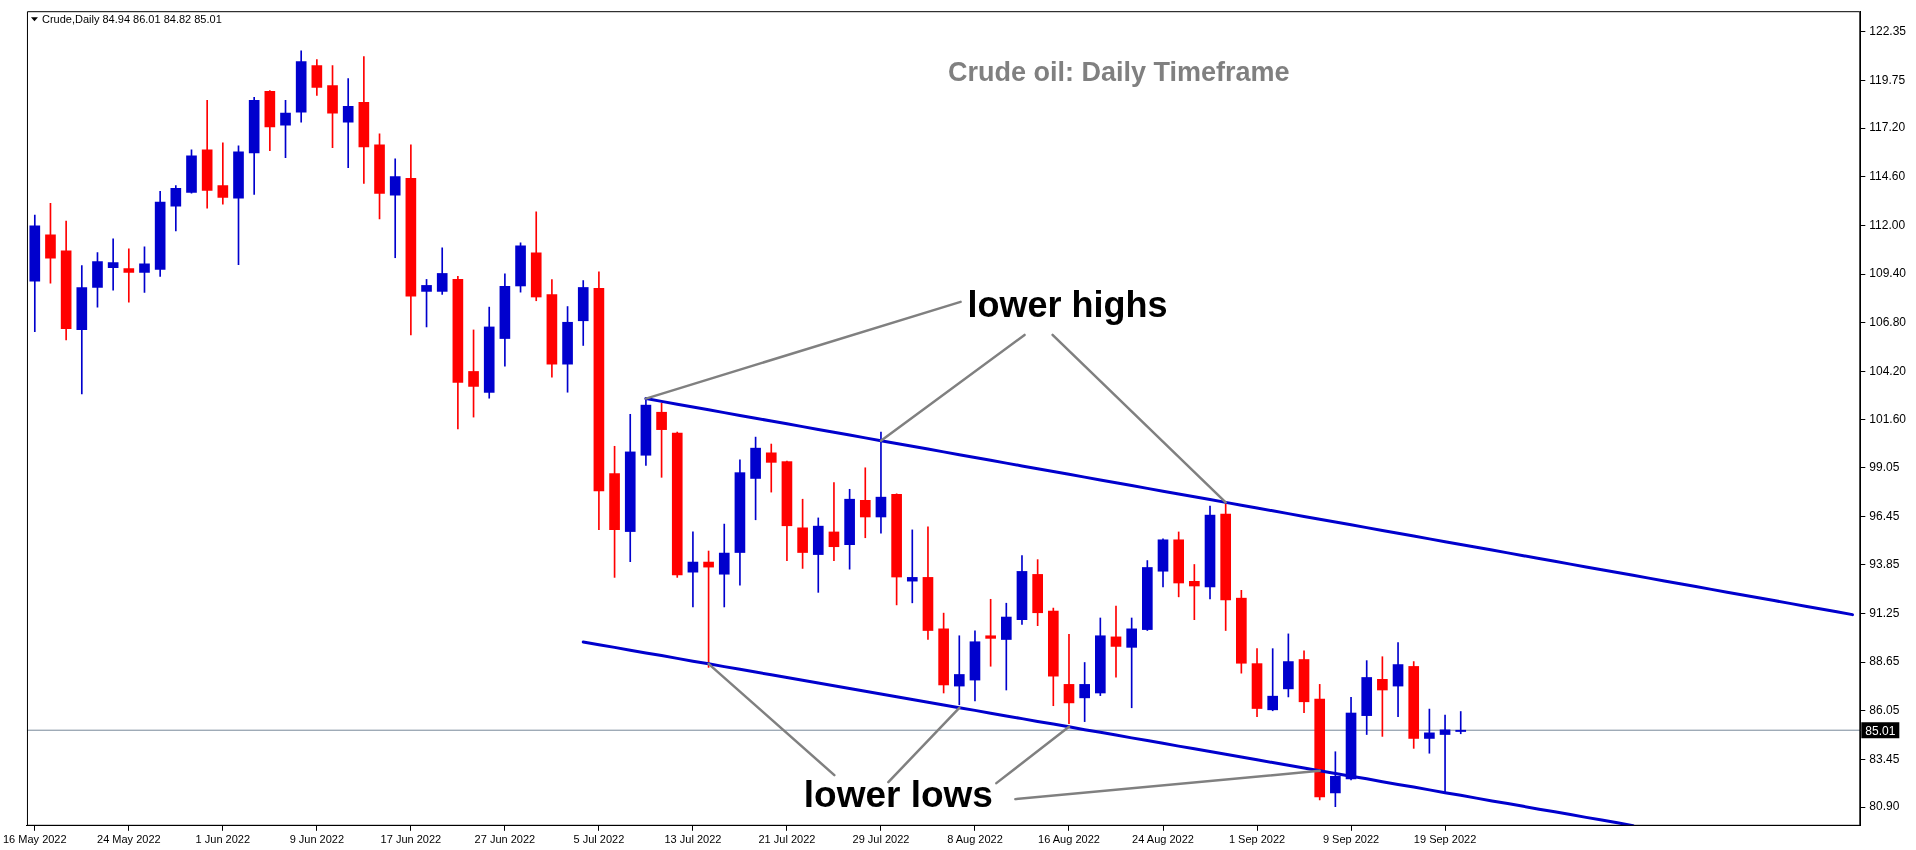 The width and height of the screenshot is (1916, 850). Describe the element at coordinates (131, 19) in the screenshot. I see `annotation: Crude,Daily 84.94 86.01 84.82 85.01` at that location.